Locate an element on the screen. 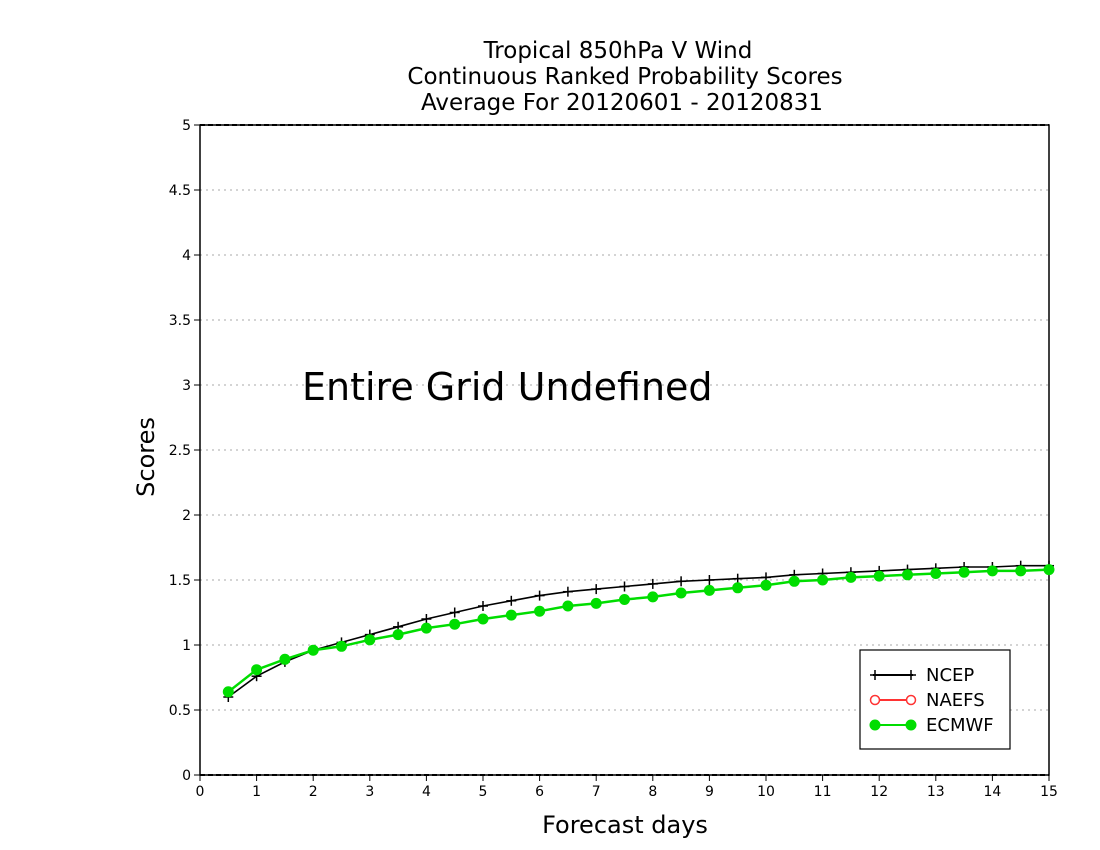 This screenshot has height=850, width=1100. series-ecmwf is located at coordinates (638, 631).